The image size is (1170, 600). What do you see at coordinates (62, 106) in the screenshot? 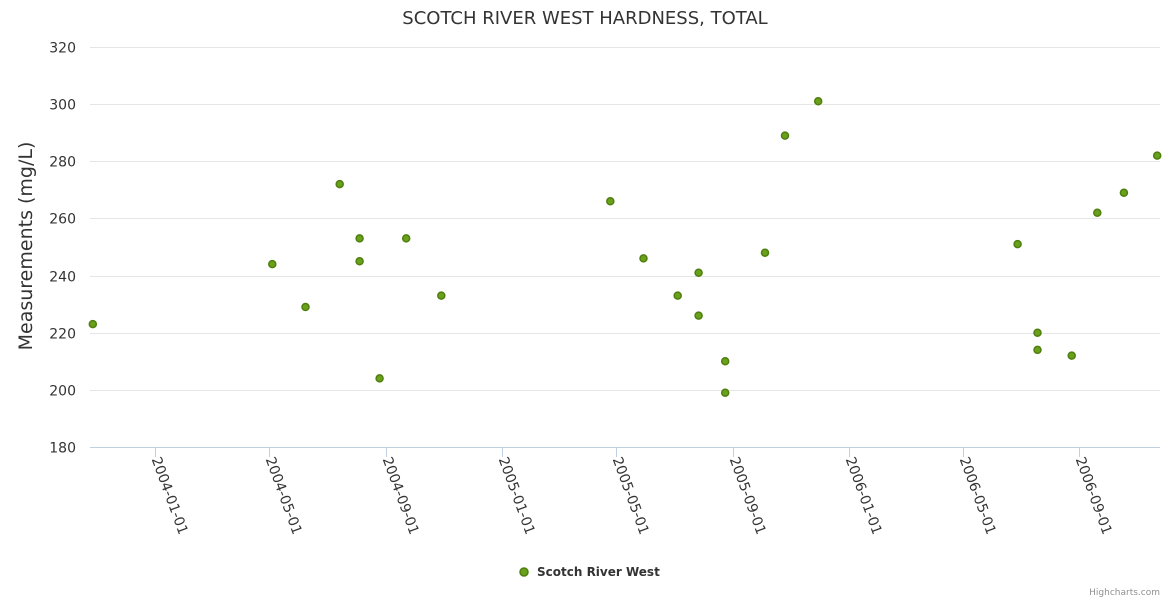
I see `y-tick-label: 300` at bounding box center [62, 106].